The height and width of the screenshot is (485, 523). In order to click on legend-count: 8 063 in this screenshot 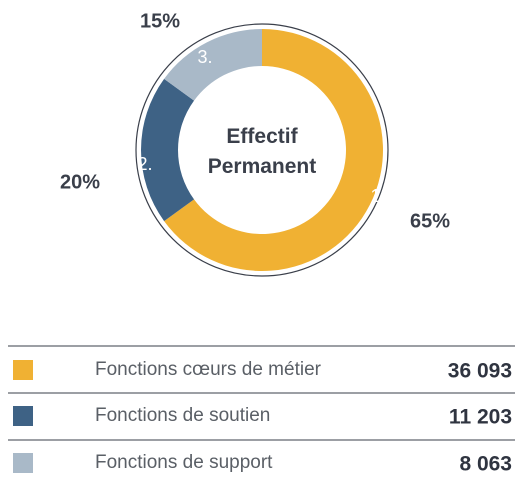, I will do `click(485, 464)`.